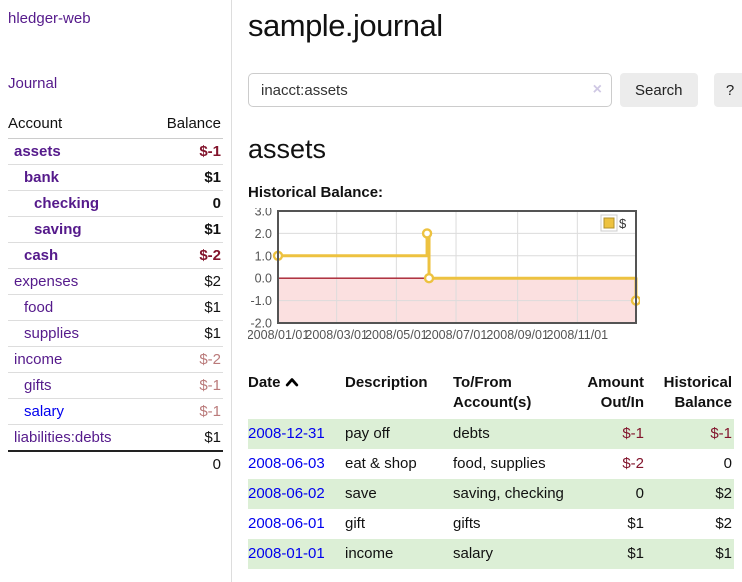 The image size is (742, 582). I want to click on account-row: gifts $-1, so click(115, 385).